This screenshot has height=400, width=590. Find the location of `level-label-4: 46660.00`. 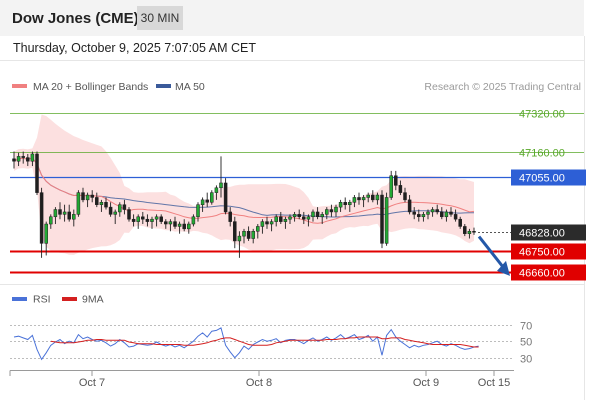

level-label-4: 46660.00 is located at coordinates (542, 274).